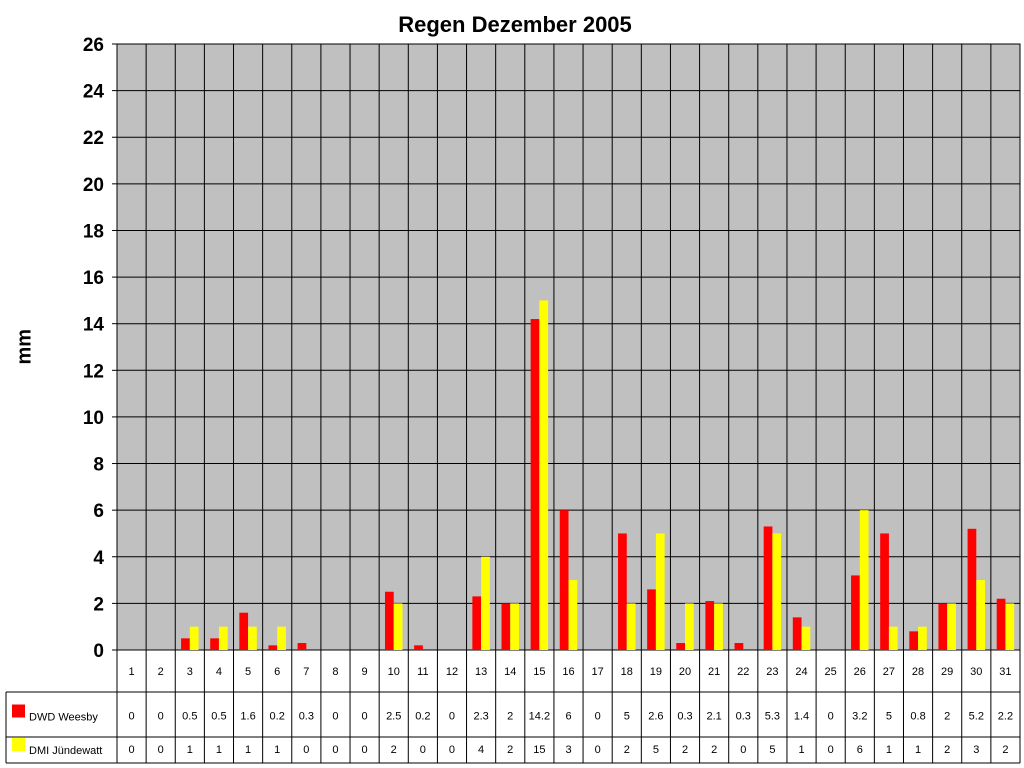 This screenshot has height=768, width=1024. Describe the element at coordinates (132, 672) in the screenshot. I see `x-tick-label: 1` at that location.